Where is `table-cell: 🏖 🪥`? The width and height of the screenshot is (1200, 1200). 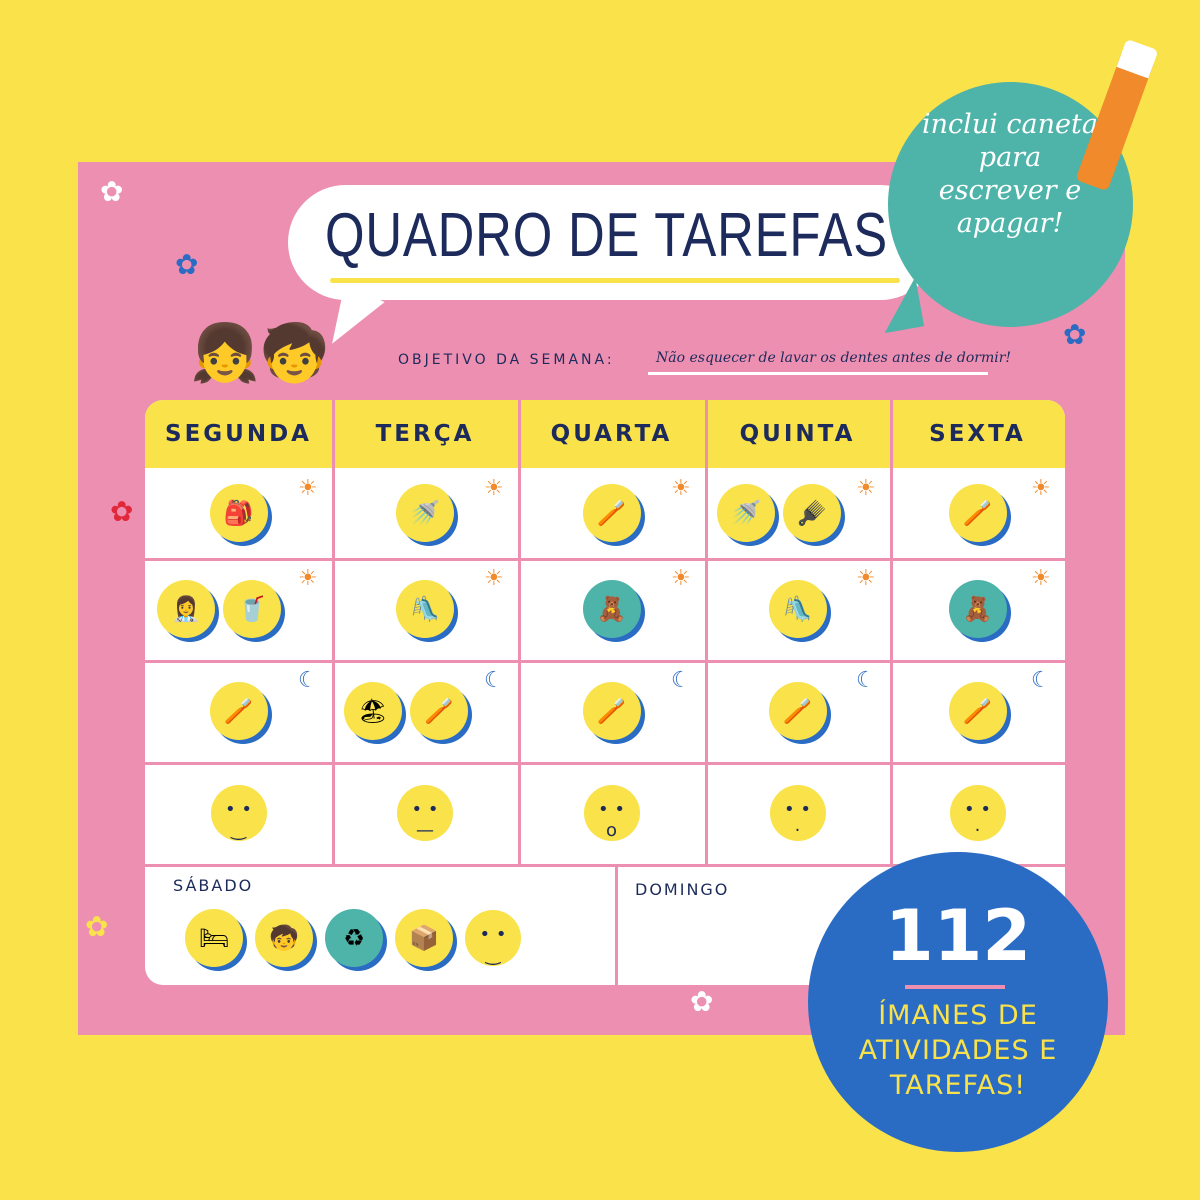
table-cell: 🏖 🪥 is located at coordinates (425, 711).